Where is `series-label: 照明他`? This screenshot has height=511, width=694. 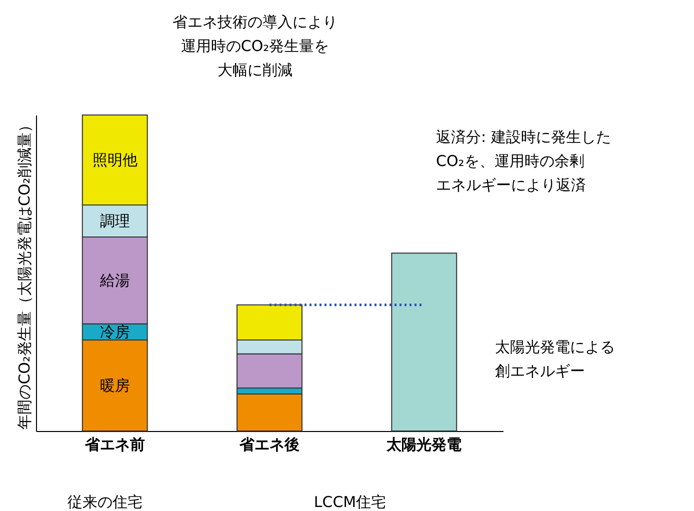
series-label: 照明他 is located at coordinates (115, 160).